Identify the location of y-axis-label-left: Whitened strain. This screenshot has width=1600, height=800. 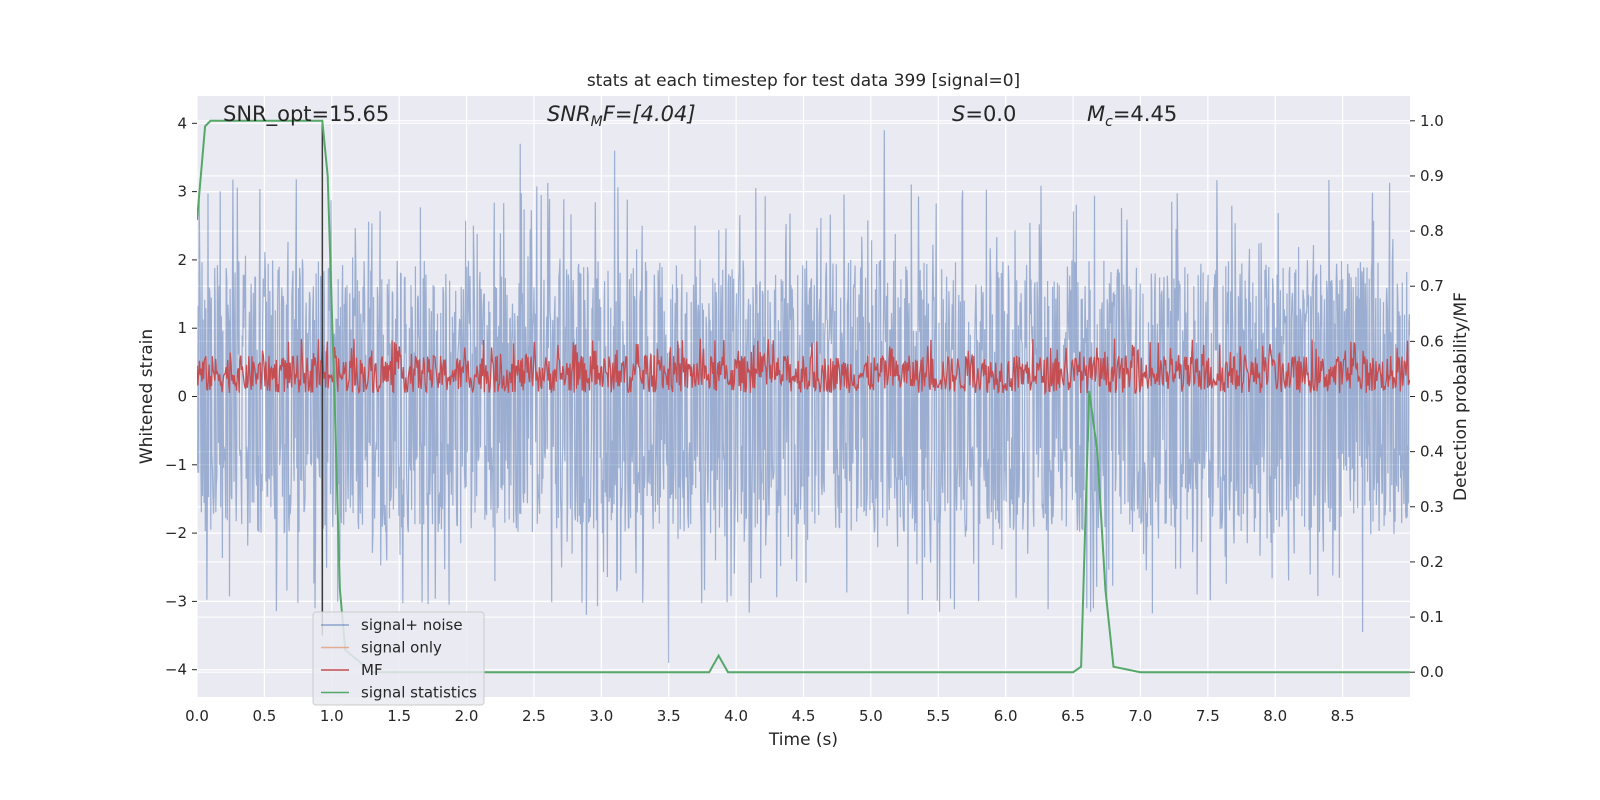
(147, 396).